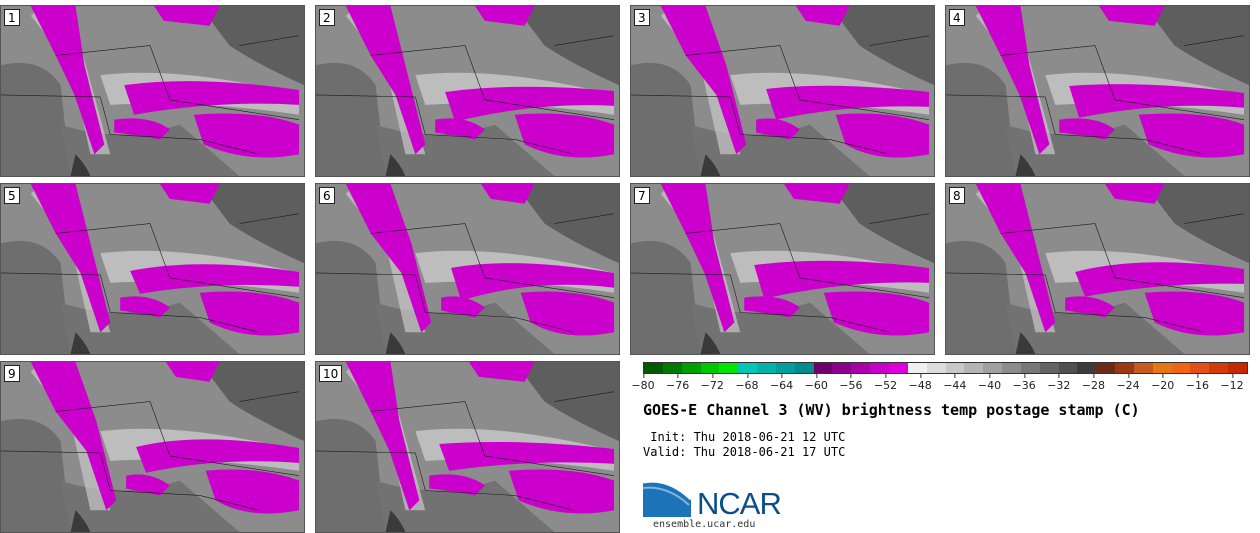 The width and height of the screenshot is (1260, 533). Describe the element at coordinates (816, 383) in the screenshot. I see `colorbar-tick: −60` at that location.